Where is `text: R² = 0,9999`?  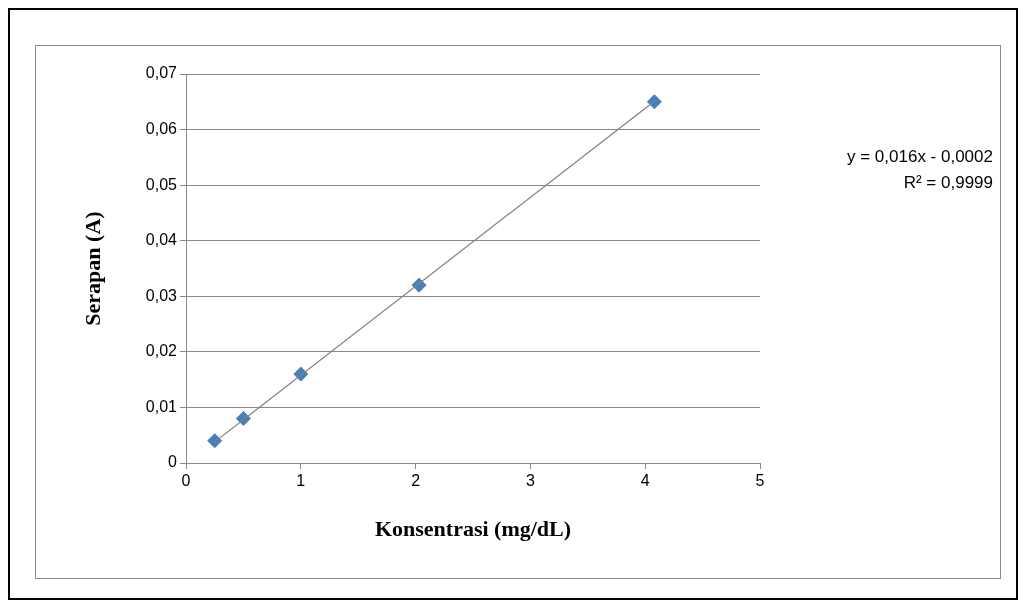 text: R² = 0,9999 is located at coordinates (948, 182).